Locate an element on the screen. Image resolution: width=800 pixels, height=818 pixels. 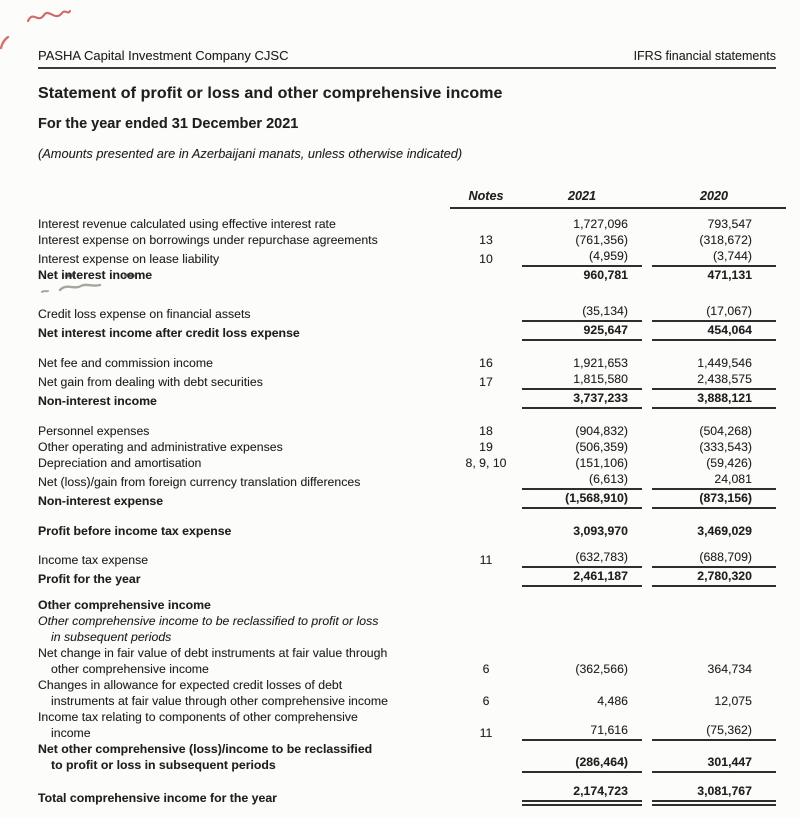
company-name: PASHA Capital Investment Company CJSC is located at coordinates (163, 55).